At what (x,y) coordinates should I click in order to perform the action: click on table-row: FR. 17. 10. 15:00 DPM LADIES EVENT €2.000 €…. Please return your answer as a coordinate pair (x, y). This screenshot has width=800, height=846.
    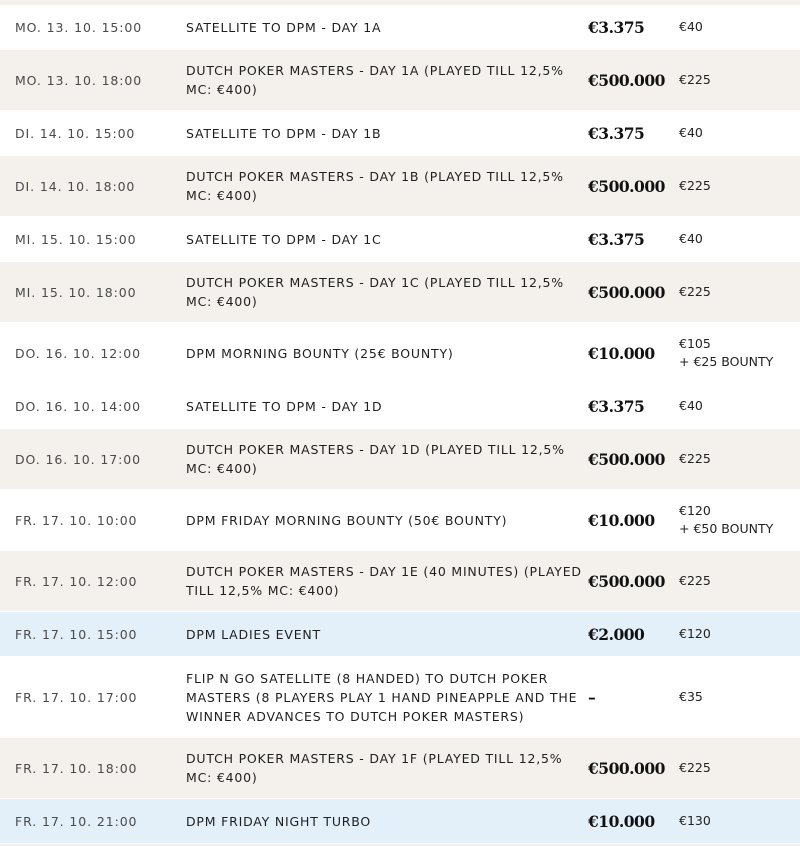
    Looking at the image, I should click on (400, 634).